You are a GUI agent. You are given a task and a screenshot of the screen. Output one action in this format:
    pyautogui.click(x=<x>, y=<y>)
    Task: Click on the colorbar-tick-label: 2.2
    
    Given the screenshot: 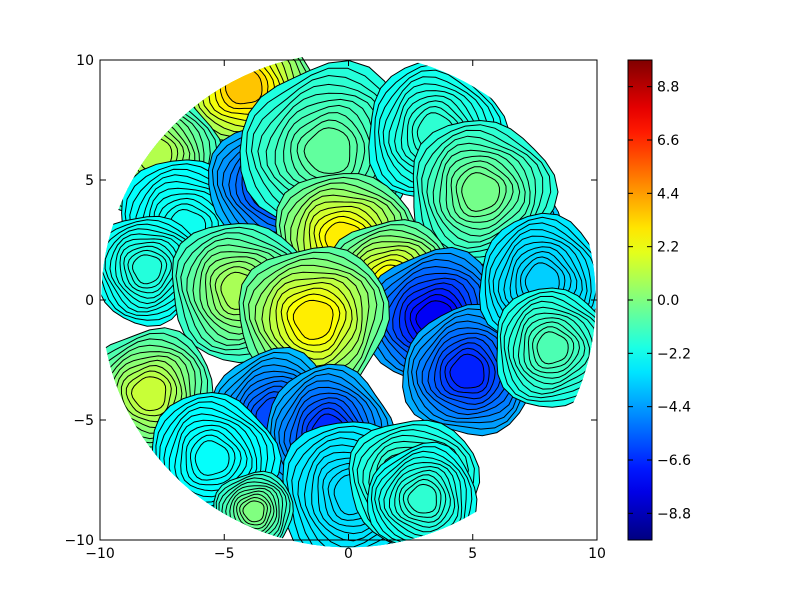 What is the action you would take?
    pyautogui.click(x=668, y=248)
    